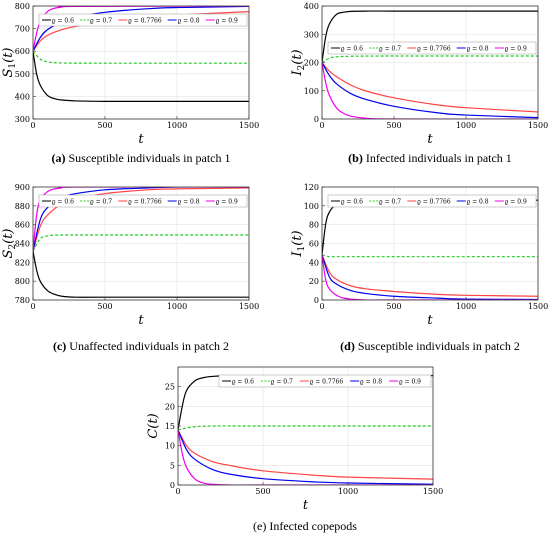 The width and height of the screenshot is (550, 542). What do you see at coordinates (170, 446) in the screenshot?
I see `y-tick-label: 10` at bounding box center [170, 446].